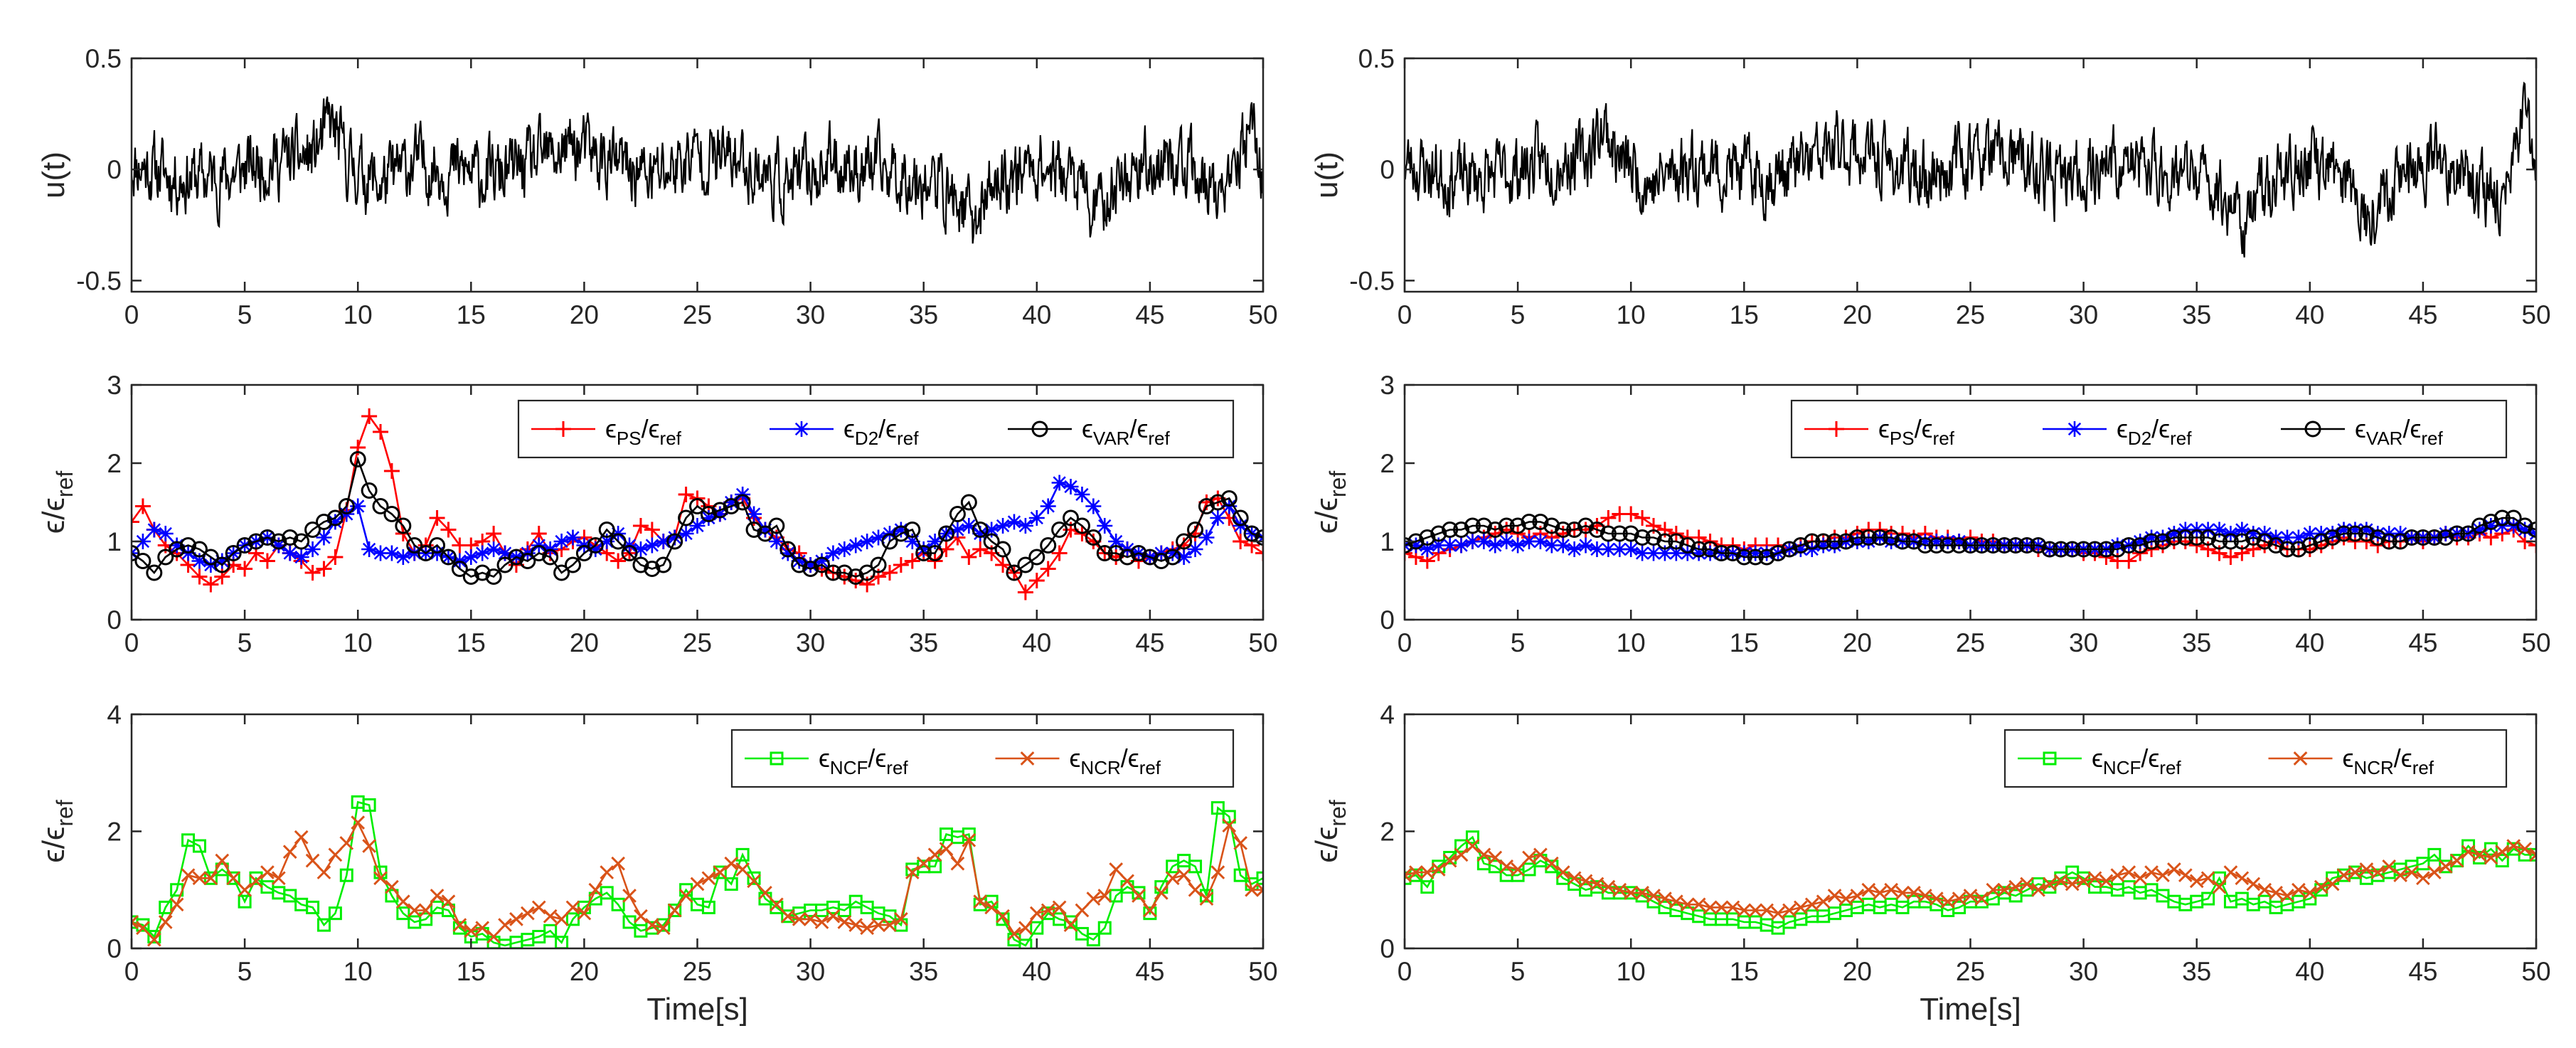 This screenshot has height=1048, width=2576. What do you see at coordinates (572, 908) in the screenshot?
I see `marker-ϵNCR/ϵref-39` at bounding box center [572, 908].